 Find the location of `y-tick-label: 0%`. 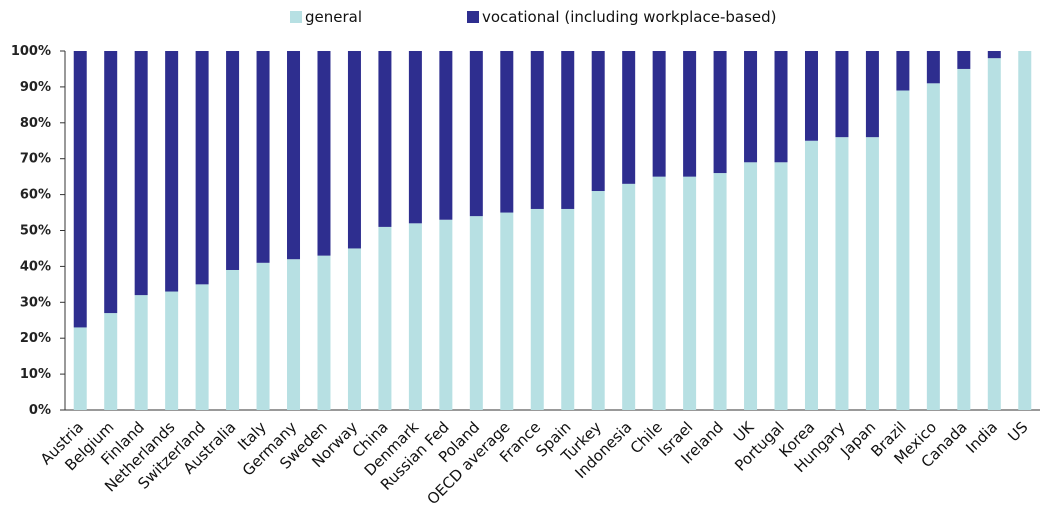

y-tick-label: 0% is located at coordinates (40, 410).